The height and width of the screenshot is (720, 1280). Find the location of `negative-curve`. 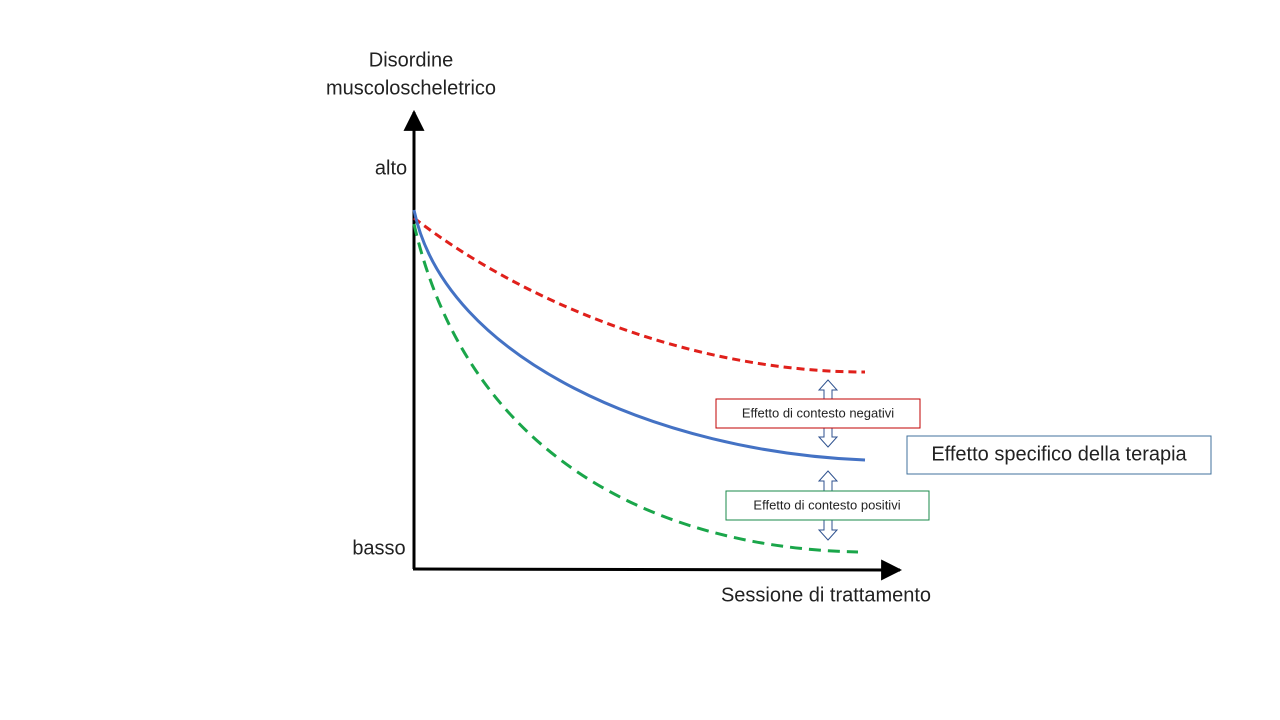

negative-curve is located at coordinates (639, 295).